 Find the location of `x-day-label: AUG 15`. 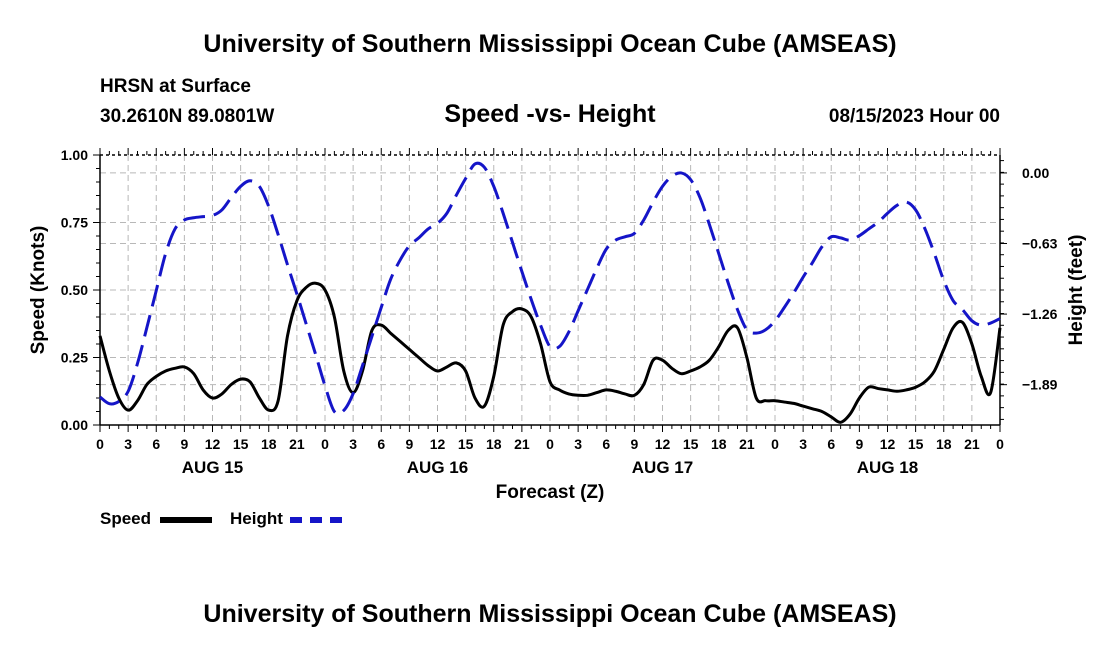

x-day-label: AUG 15 is located at coordinates (212, 467).